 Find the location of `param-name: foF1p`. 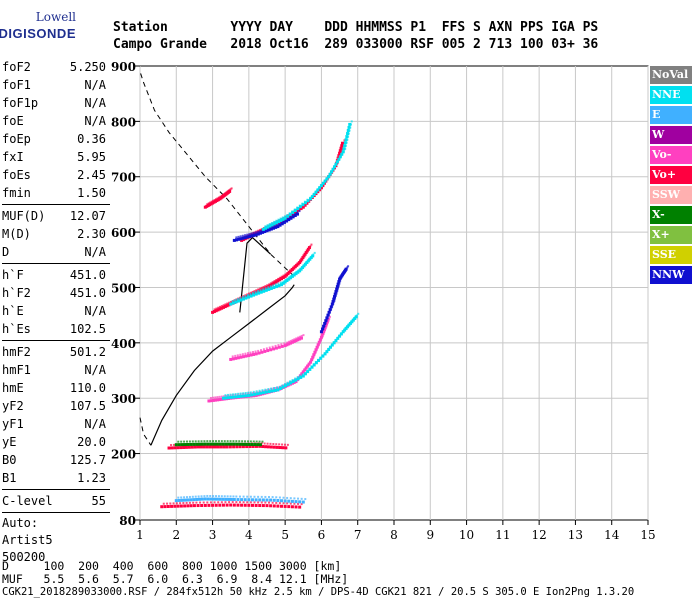

param-name: foF1p is located at coordinates (20, 103).